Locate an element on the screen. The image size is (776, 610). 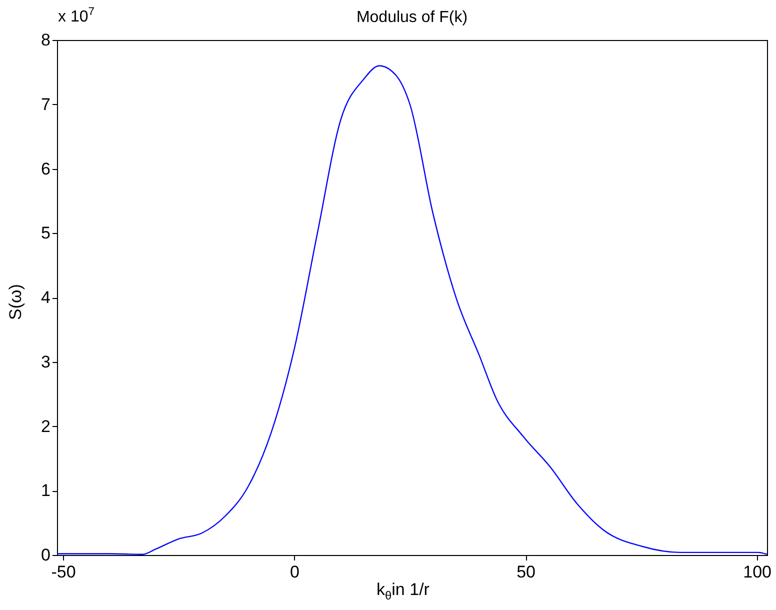
y-tick-label: 5 is located at coordinates (45, 233).